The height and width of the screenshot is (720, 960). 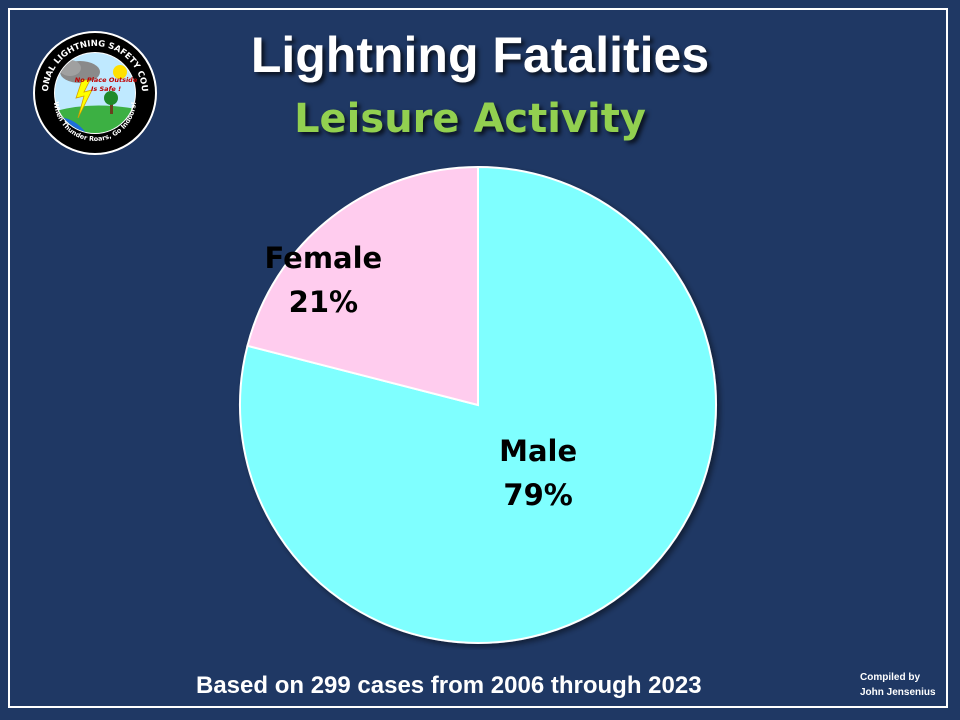 What do you see at coordinates (362, 286) in the screenshot?
I see `pie-slice-female` at bounding box center [362, 286].